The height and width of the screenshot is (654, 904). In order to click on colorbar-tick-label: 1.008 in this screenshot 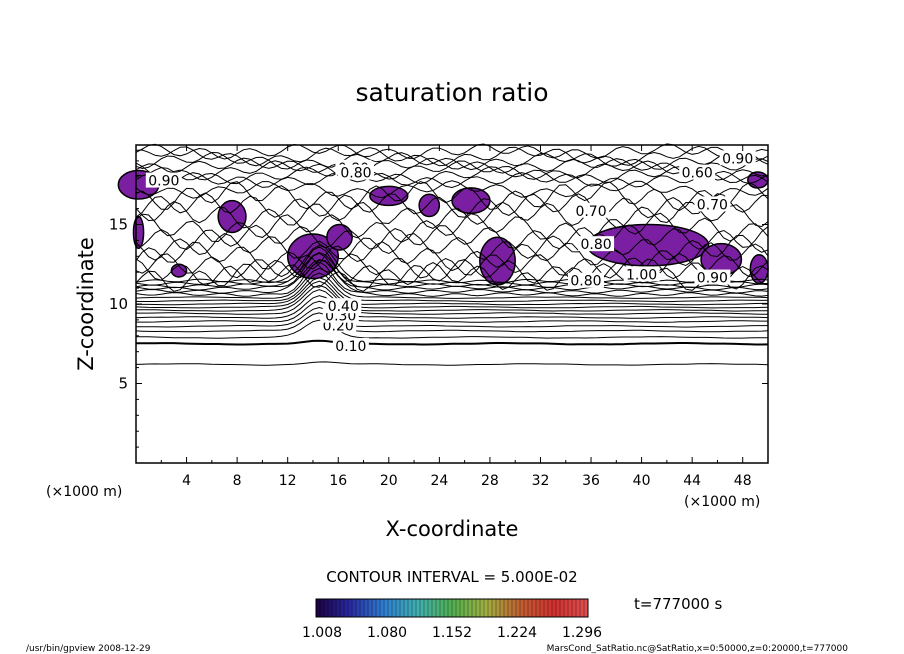, I will do `click(322, 633)`.